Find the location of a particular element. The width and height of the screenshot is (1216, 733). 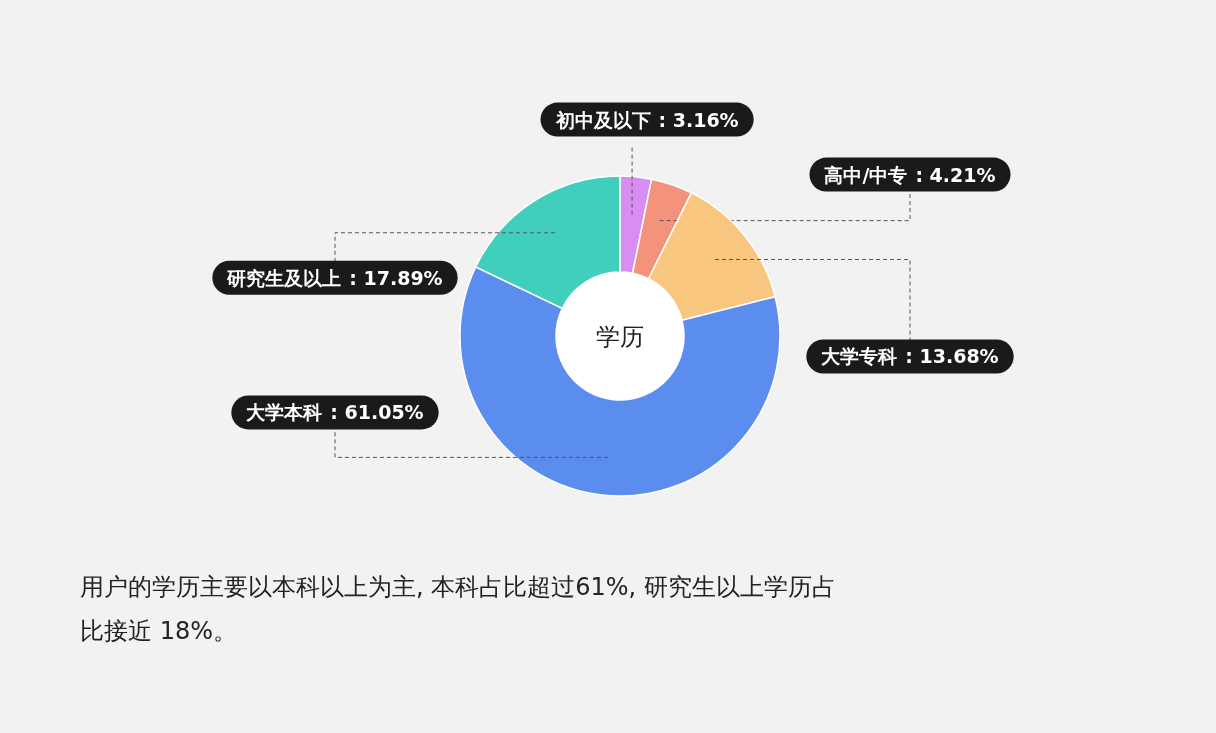

text: 用户的学历主要以本科以上为主, 本科占比超过61%, 研究生以上学历占比接近 18%。 is located at coordinates (458, 609).